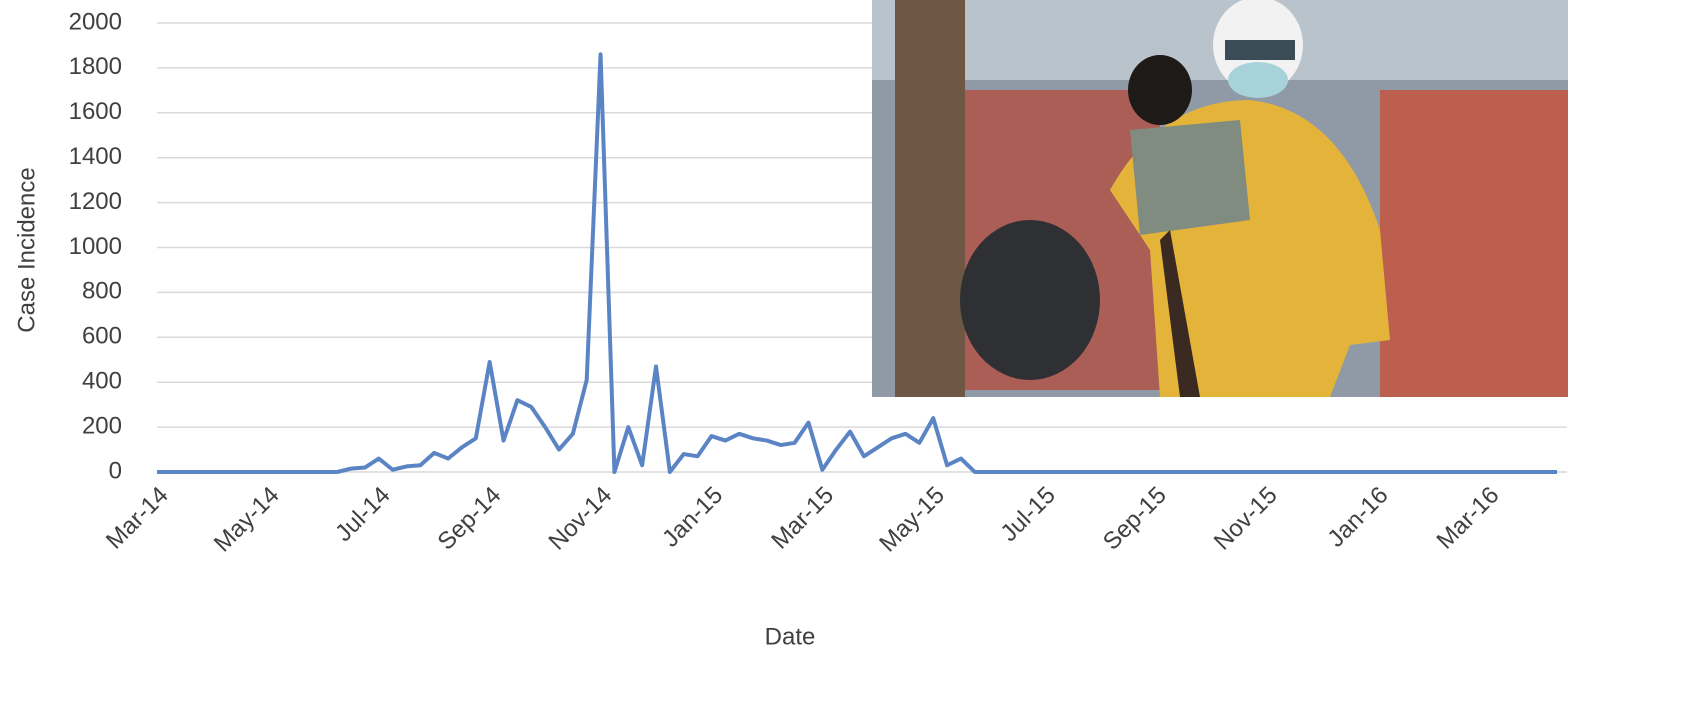 Image resolution: width=1692 pixels, height=705 pixels. I want to click on y-tick-label: 1800, so click(95, 66).